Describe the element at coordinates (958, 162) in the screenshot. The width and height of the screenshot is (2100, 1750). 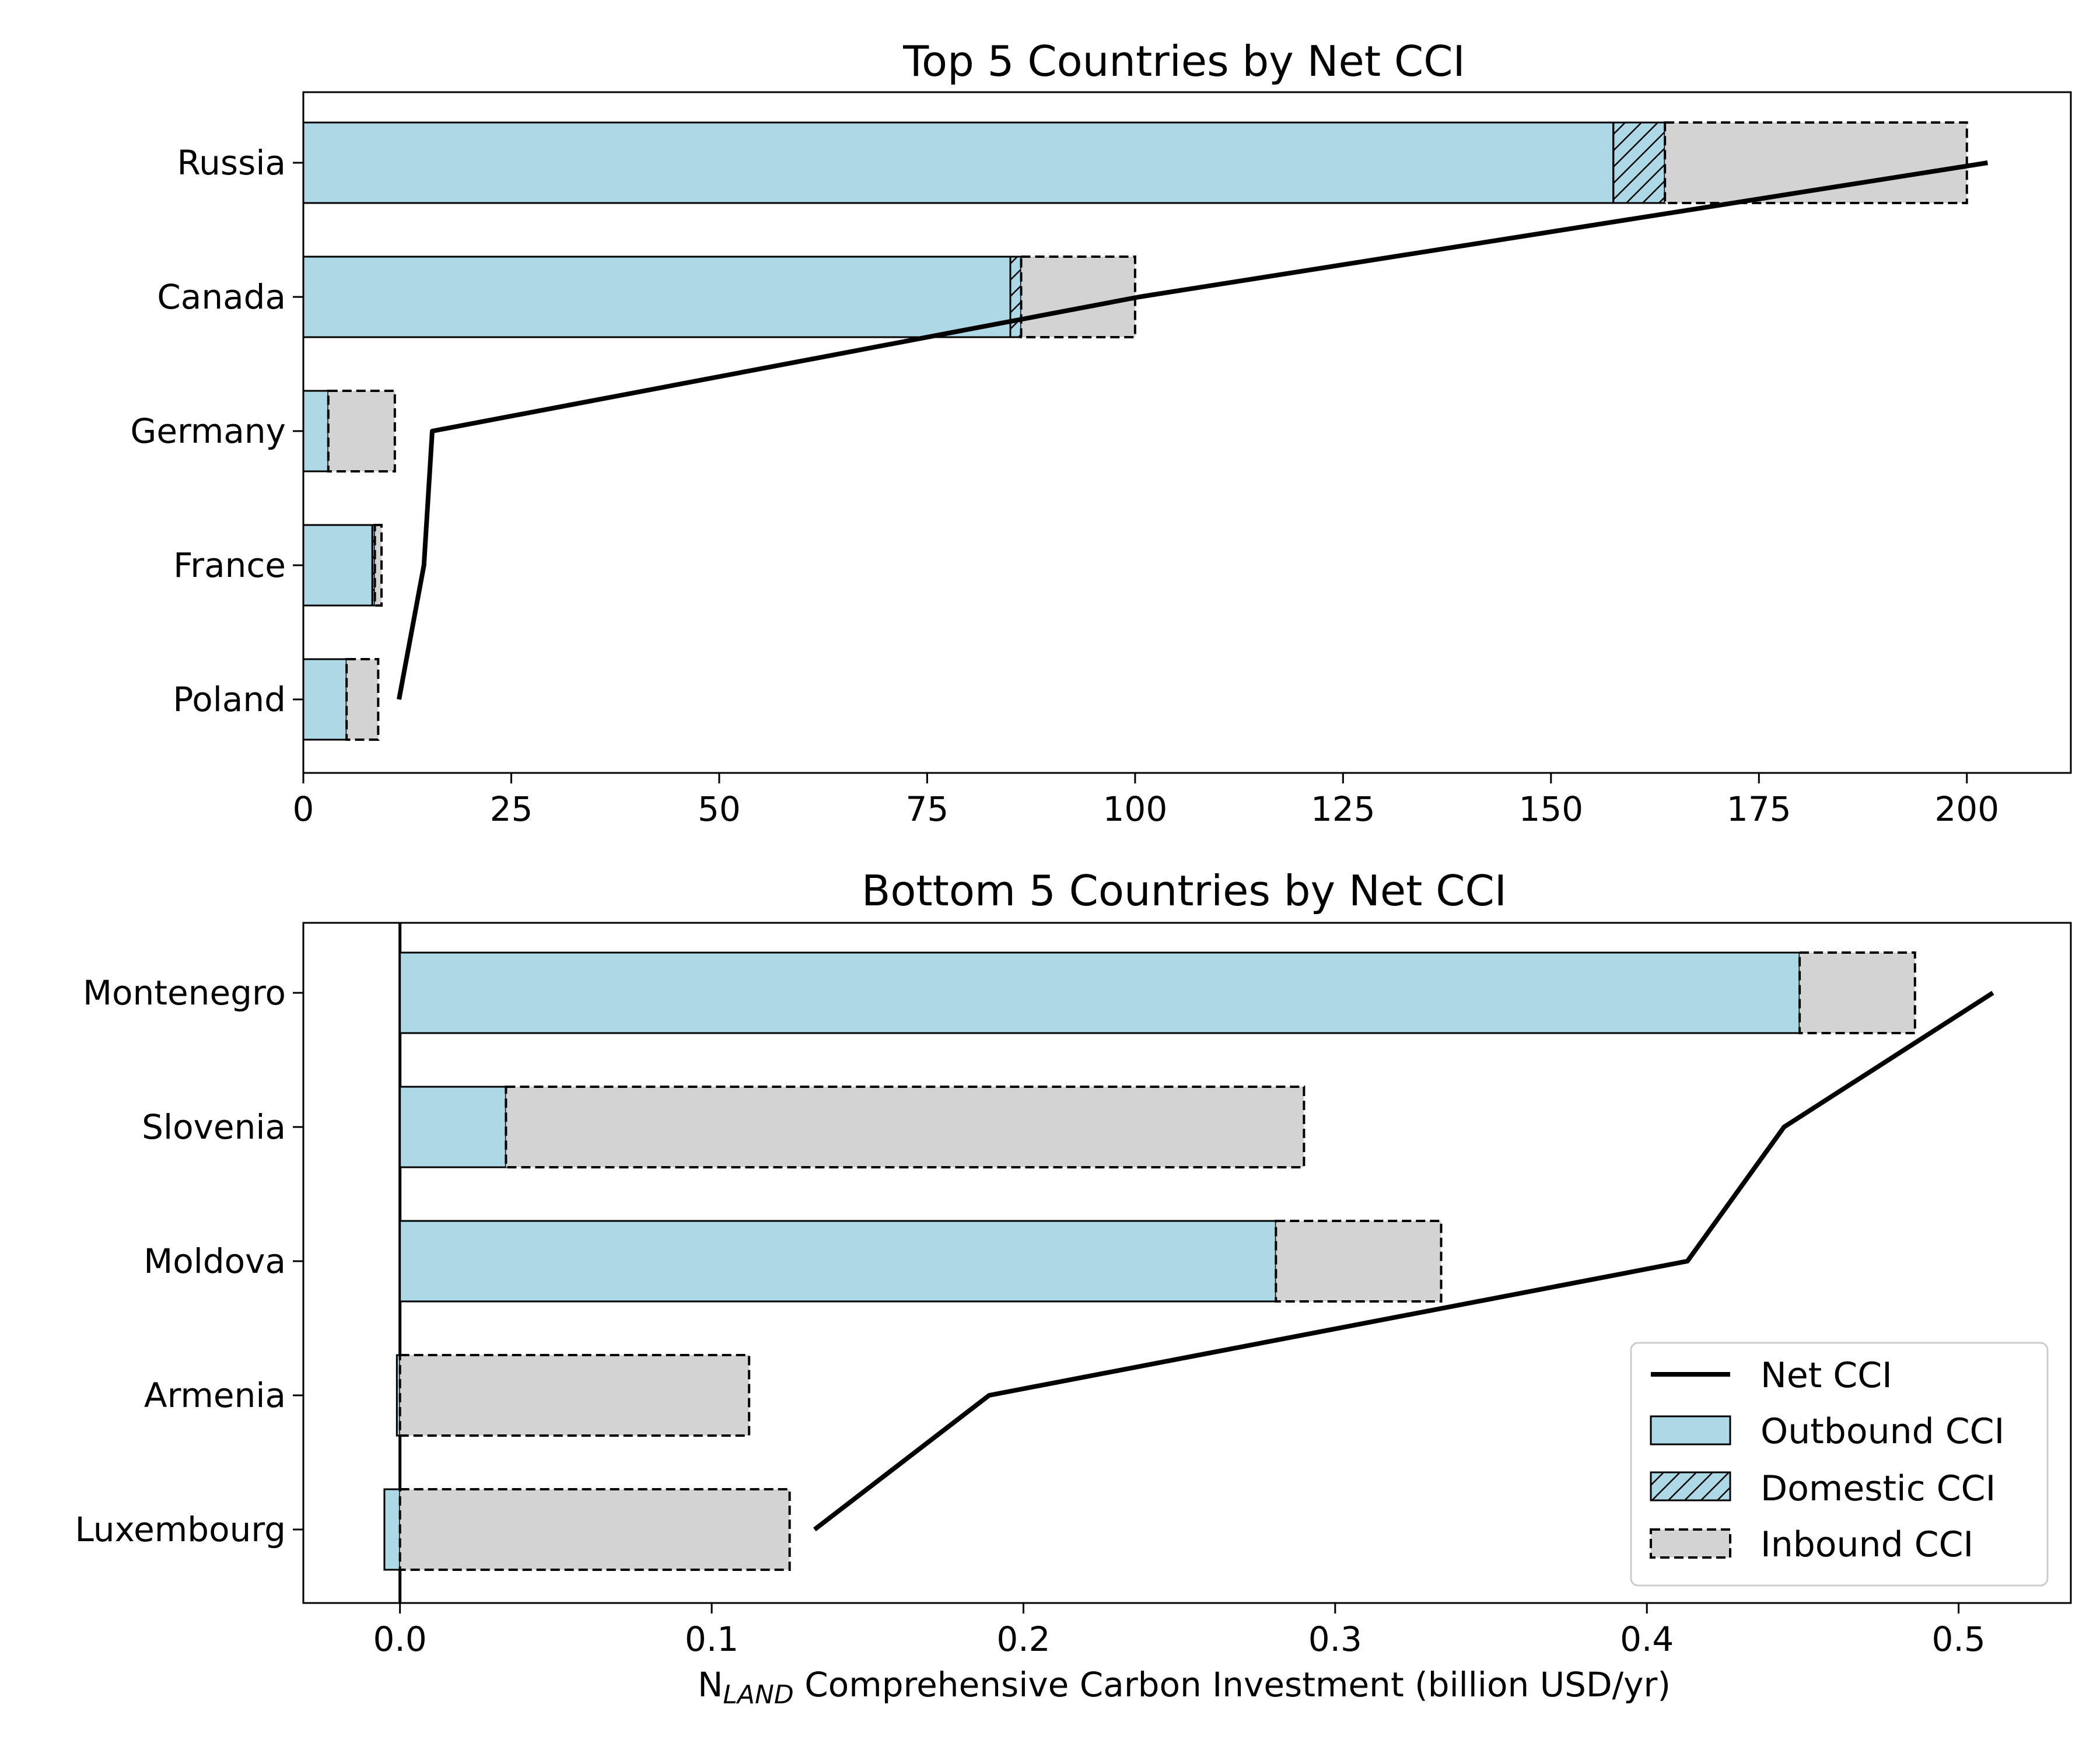
I see `top-bar-outbound-russia` at that location.